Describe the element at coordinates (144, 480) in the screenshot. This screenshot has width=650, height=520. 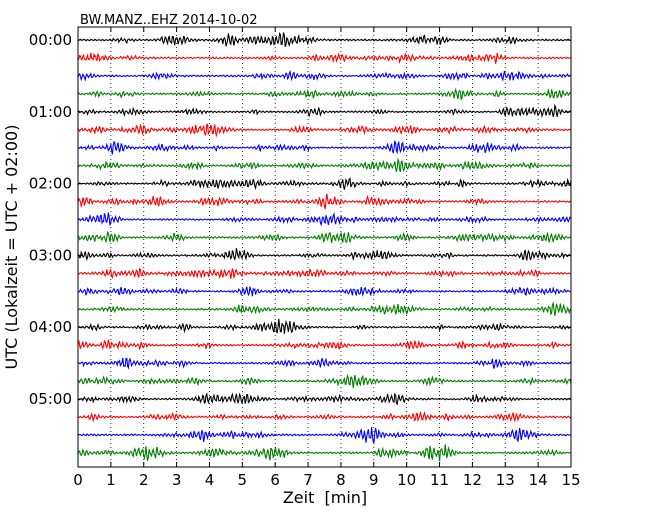
I see `x-tick-label: 2` at that location.